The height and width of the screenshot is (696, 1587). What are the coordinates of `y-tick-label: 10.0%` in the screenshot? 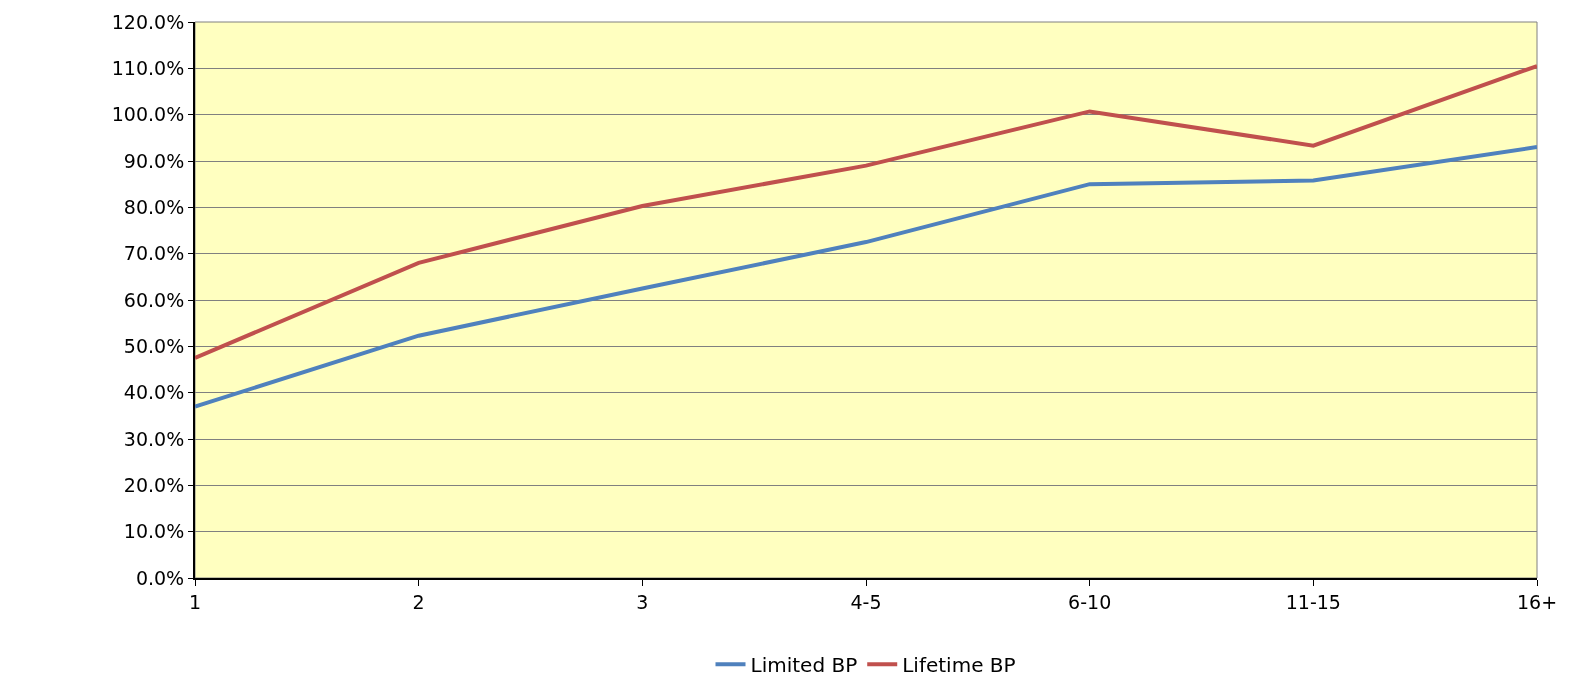 It's located at (154, 531).